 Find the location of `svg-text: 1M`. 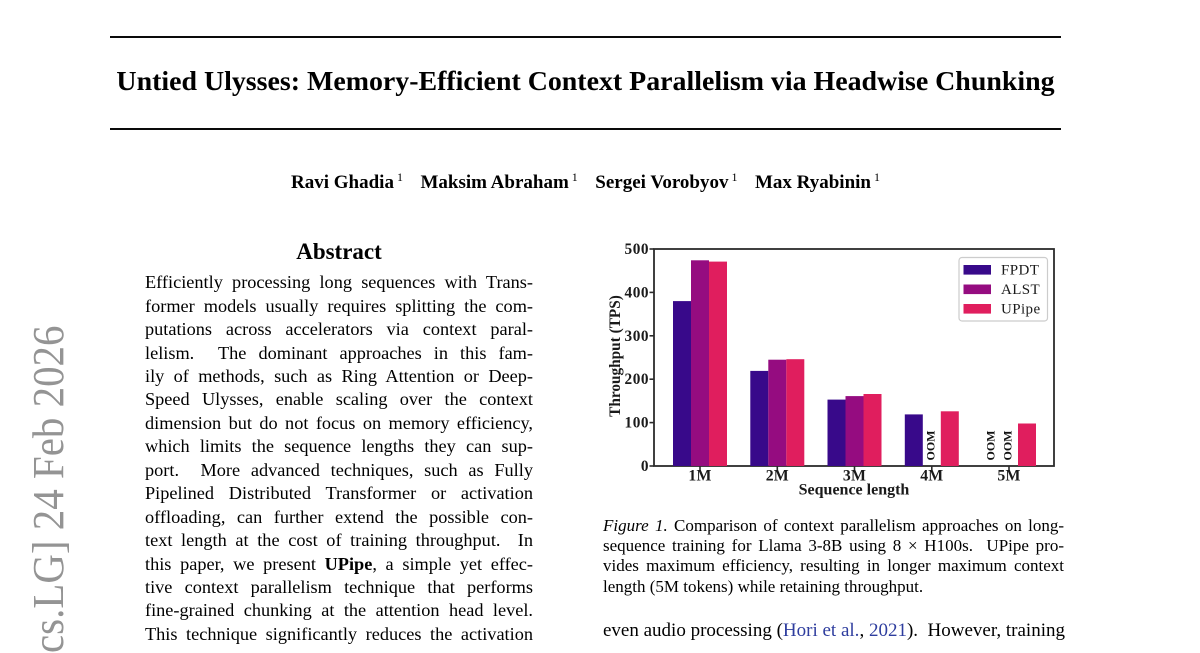

svg-text: 1M is located at coordinates (699, 476).